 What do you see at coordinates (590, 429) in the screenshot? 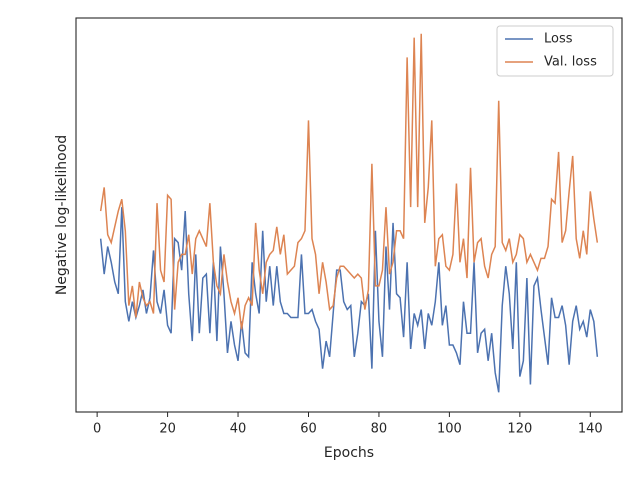
I see `x-tick-label: 140` at bounding box center [590, 429].